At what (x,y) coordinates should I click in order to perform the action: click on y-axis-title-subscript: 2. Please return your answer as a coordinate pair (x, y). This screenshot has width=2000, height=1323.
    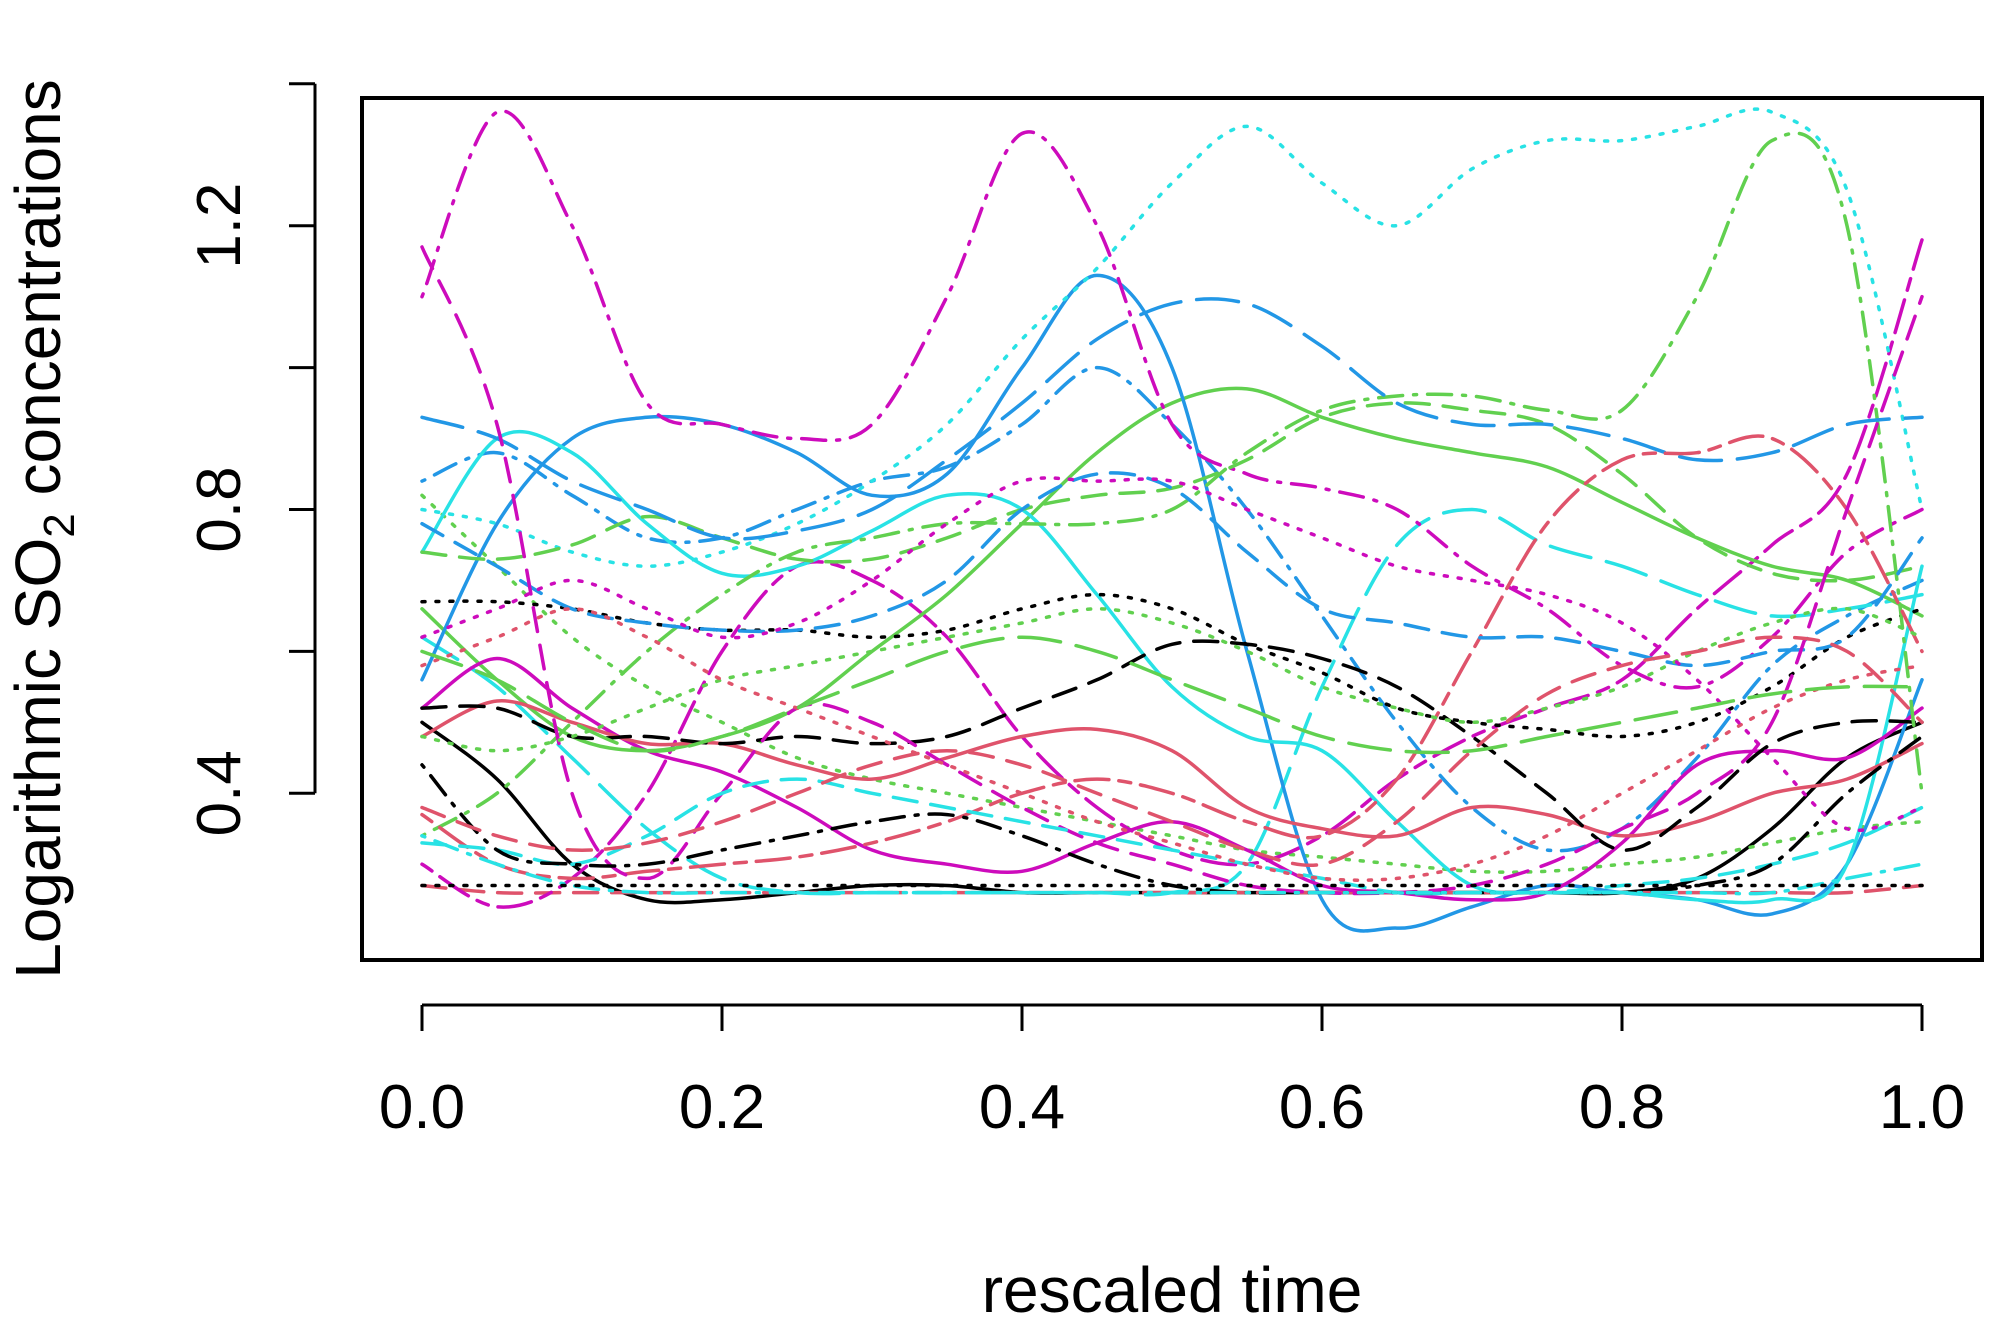
    Looking at the image, I should click on (59, 525).